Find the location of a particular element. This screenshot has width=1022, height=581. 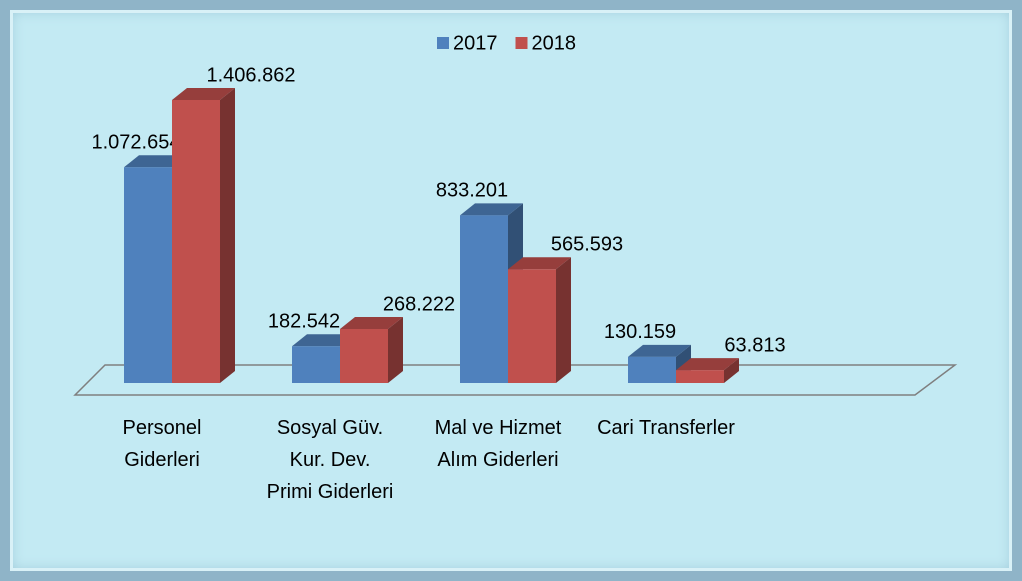

value-label: 1.072.654 is located at coordinates (136, 143).